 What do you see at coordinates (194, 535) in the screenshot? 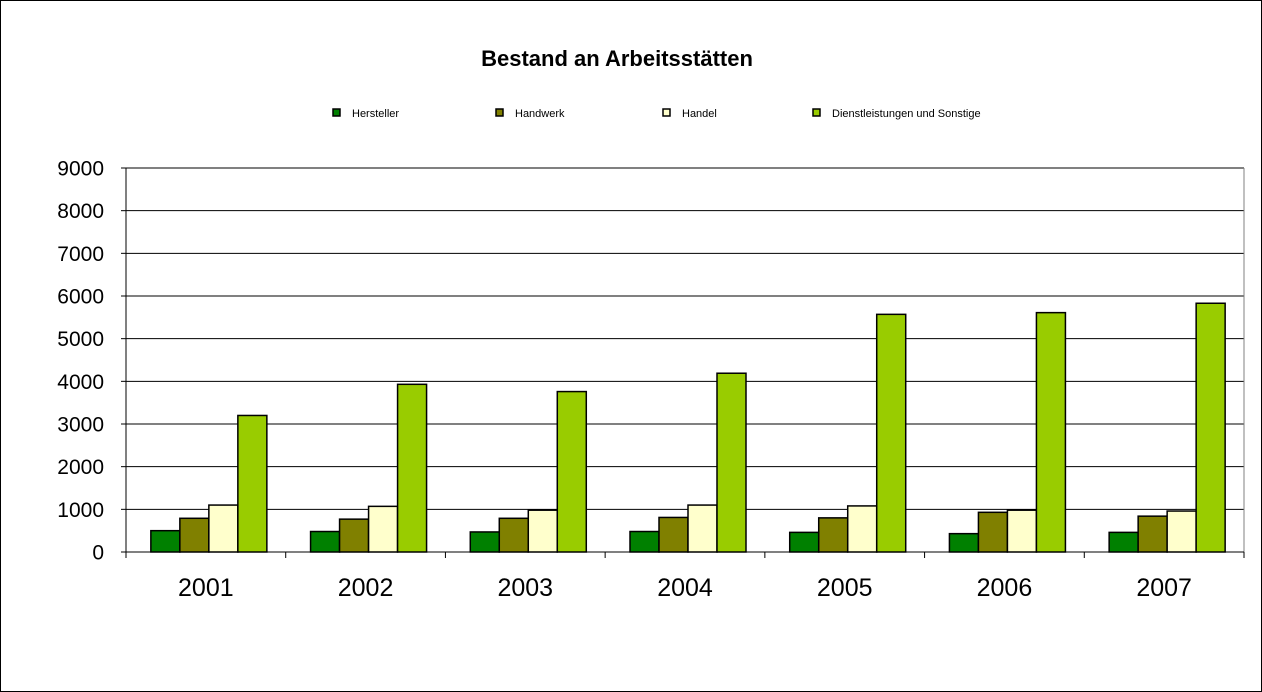
I see `bar-handwerk-2001` at bounding box center [194, 535].